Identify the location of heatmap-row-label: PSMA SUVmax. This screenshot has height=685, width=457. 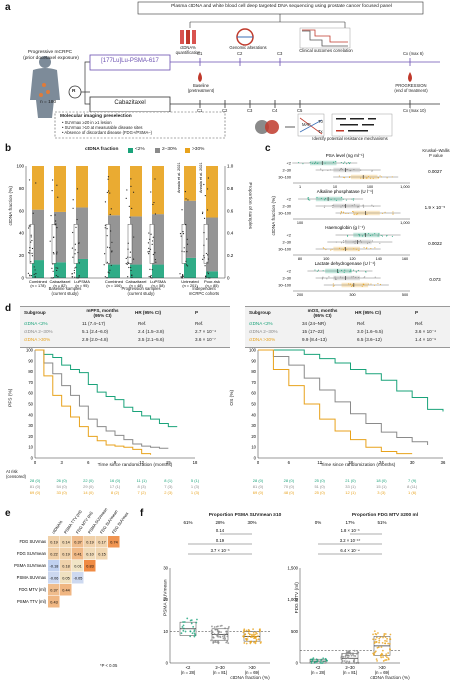
(32, 577).